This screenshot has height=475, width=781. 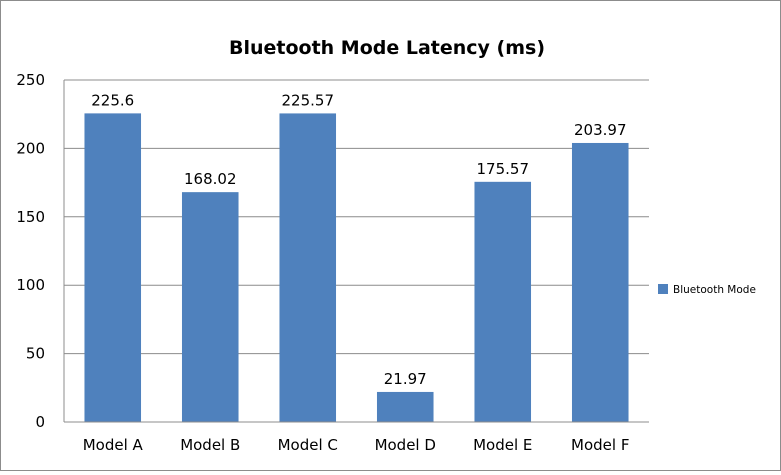 What do you see at coordinates (405, 445) in the screenshot?
I see `x-tick-label: Model D` at bounding box center [405, 445].